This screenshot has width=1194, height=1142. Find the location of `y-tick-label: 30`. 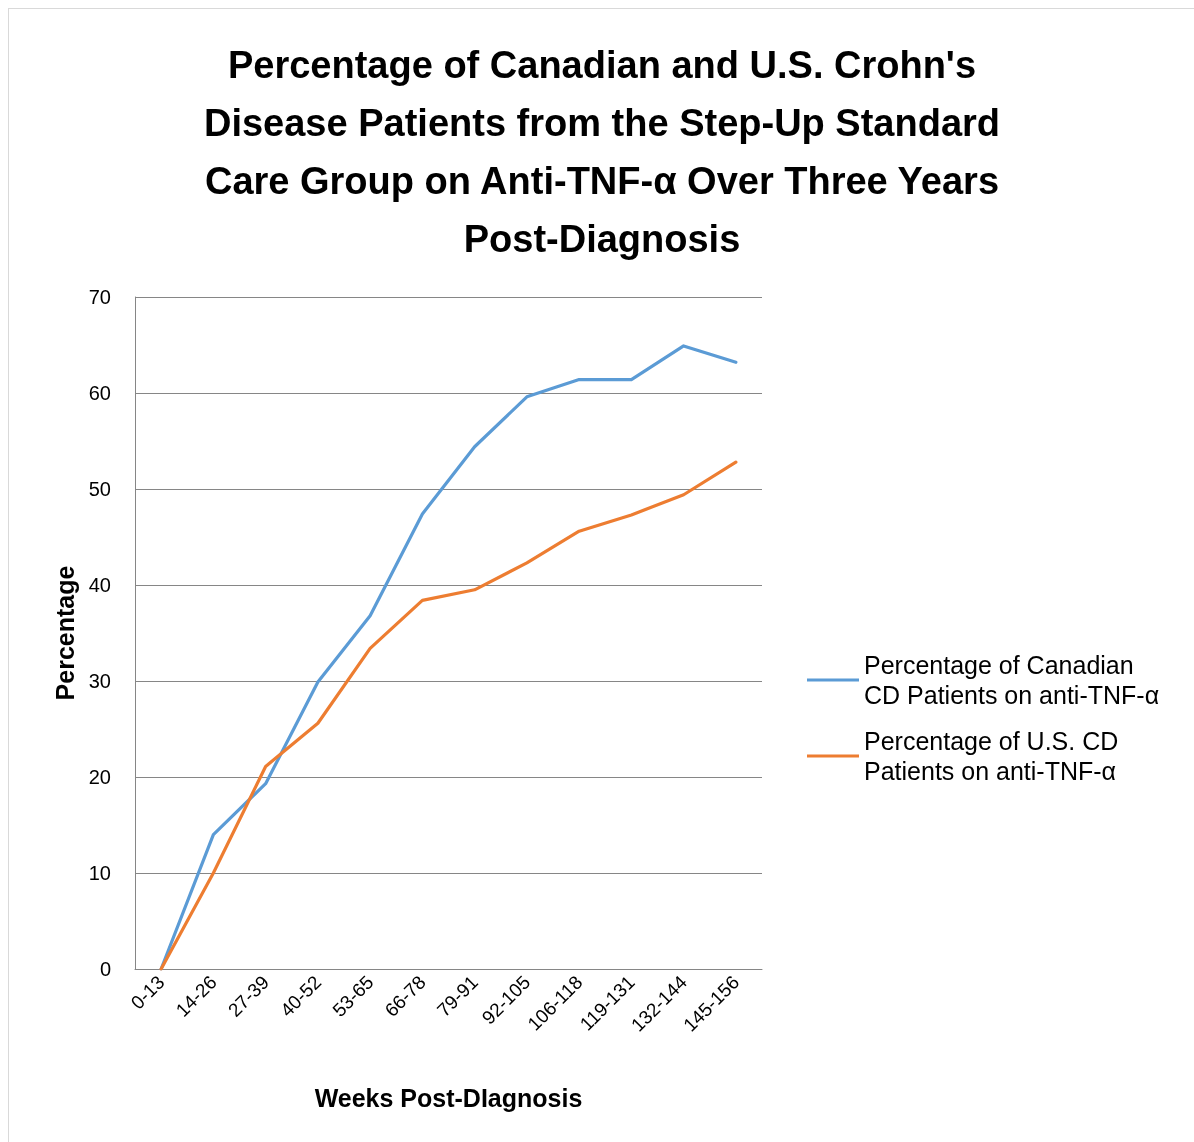

y-tick-label: 30 is located at coordinates (99, 681).